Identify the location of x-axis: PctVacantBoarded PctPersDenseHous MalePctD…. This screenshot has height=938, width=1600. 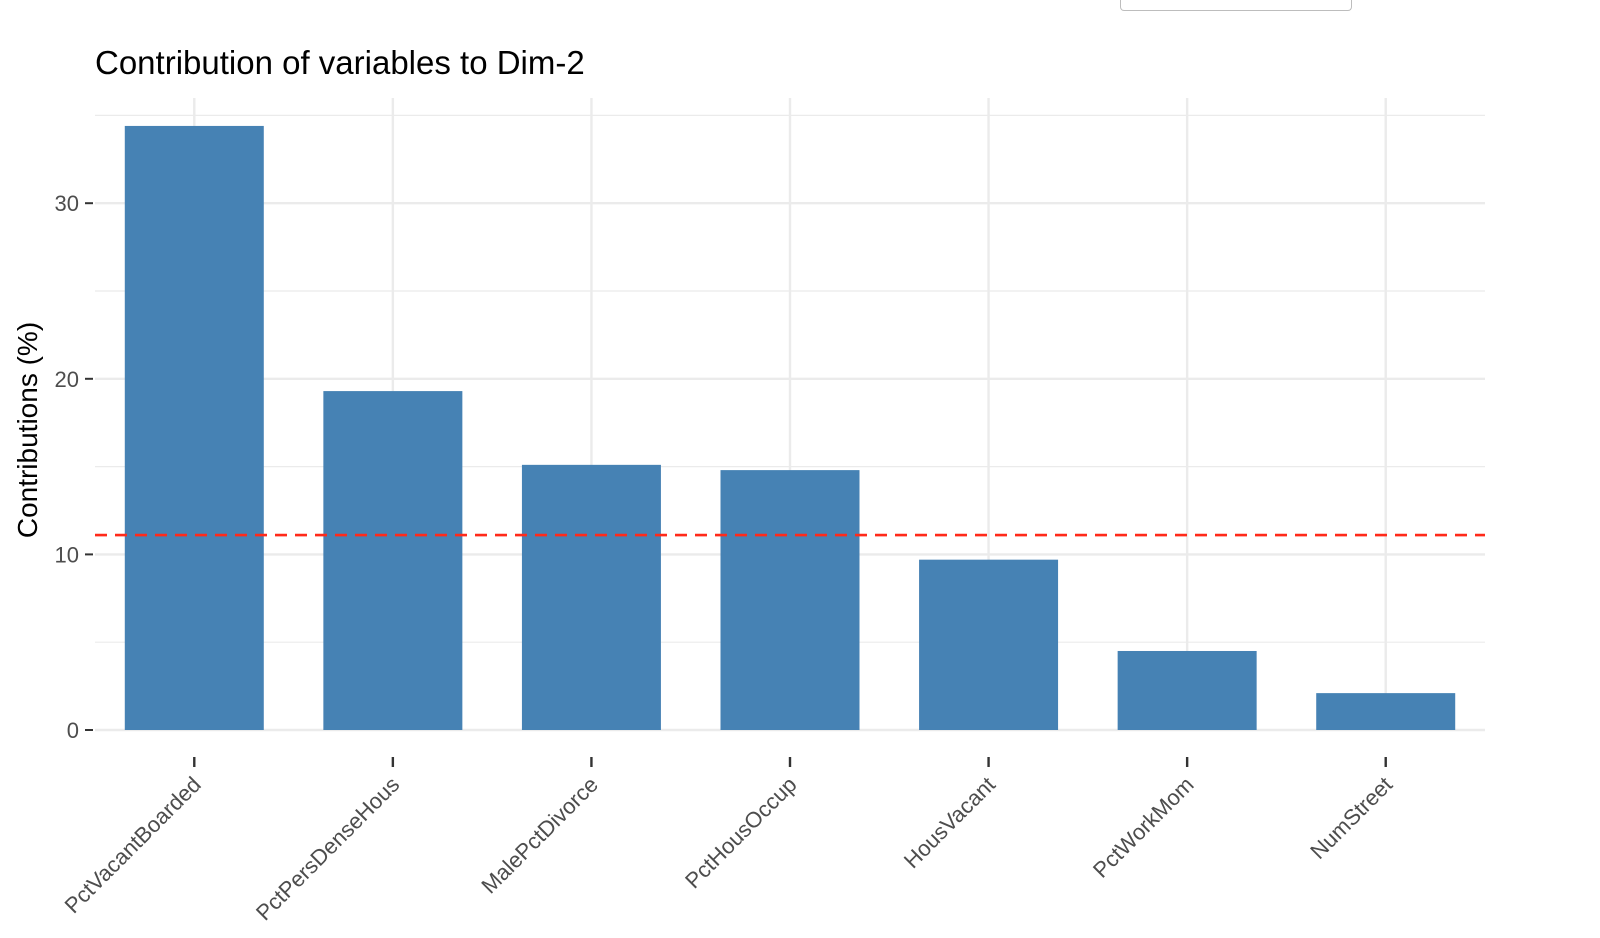
(728, 841).